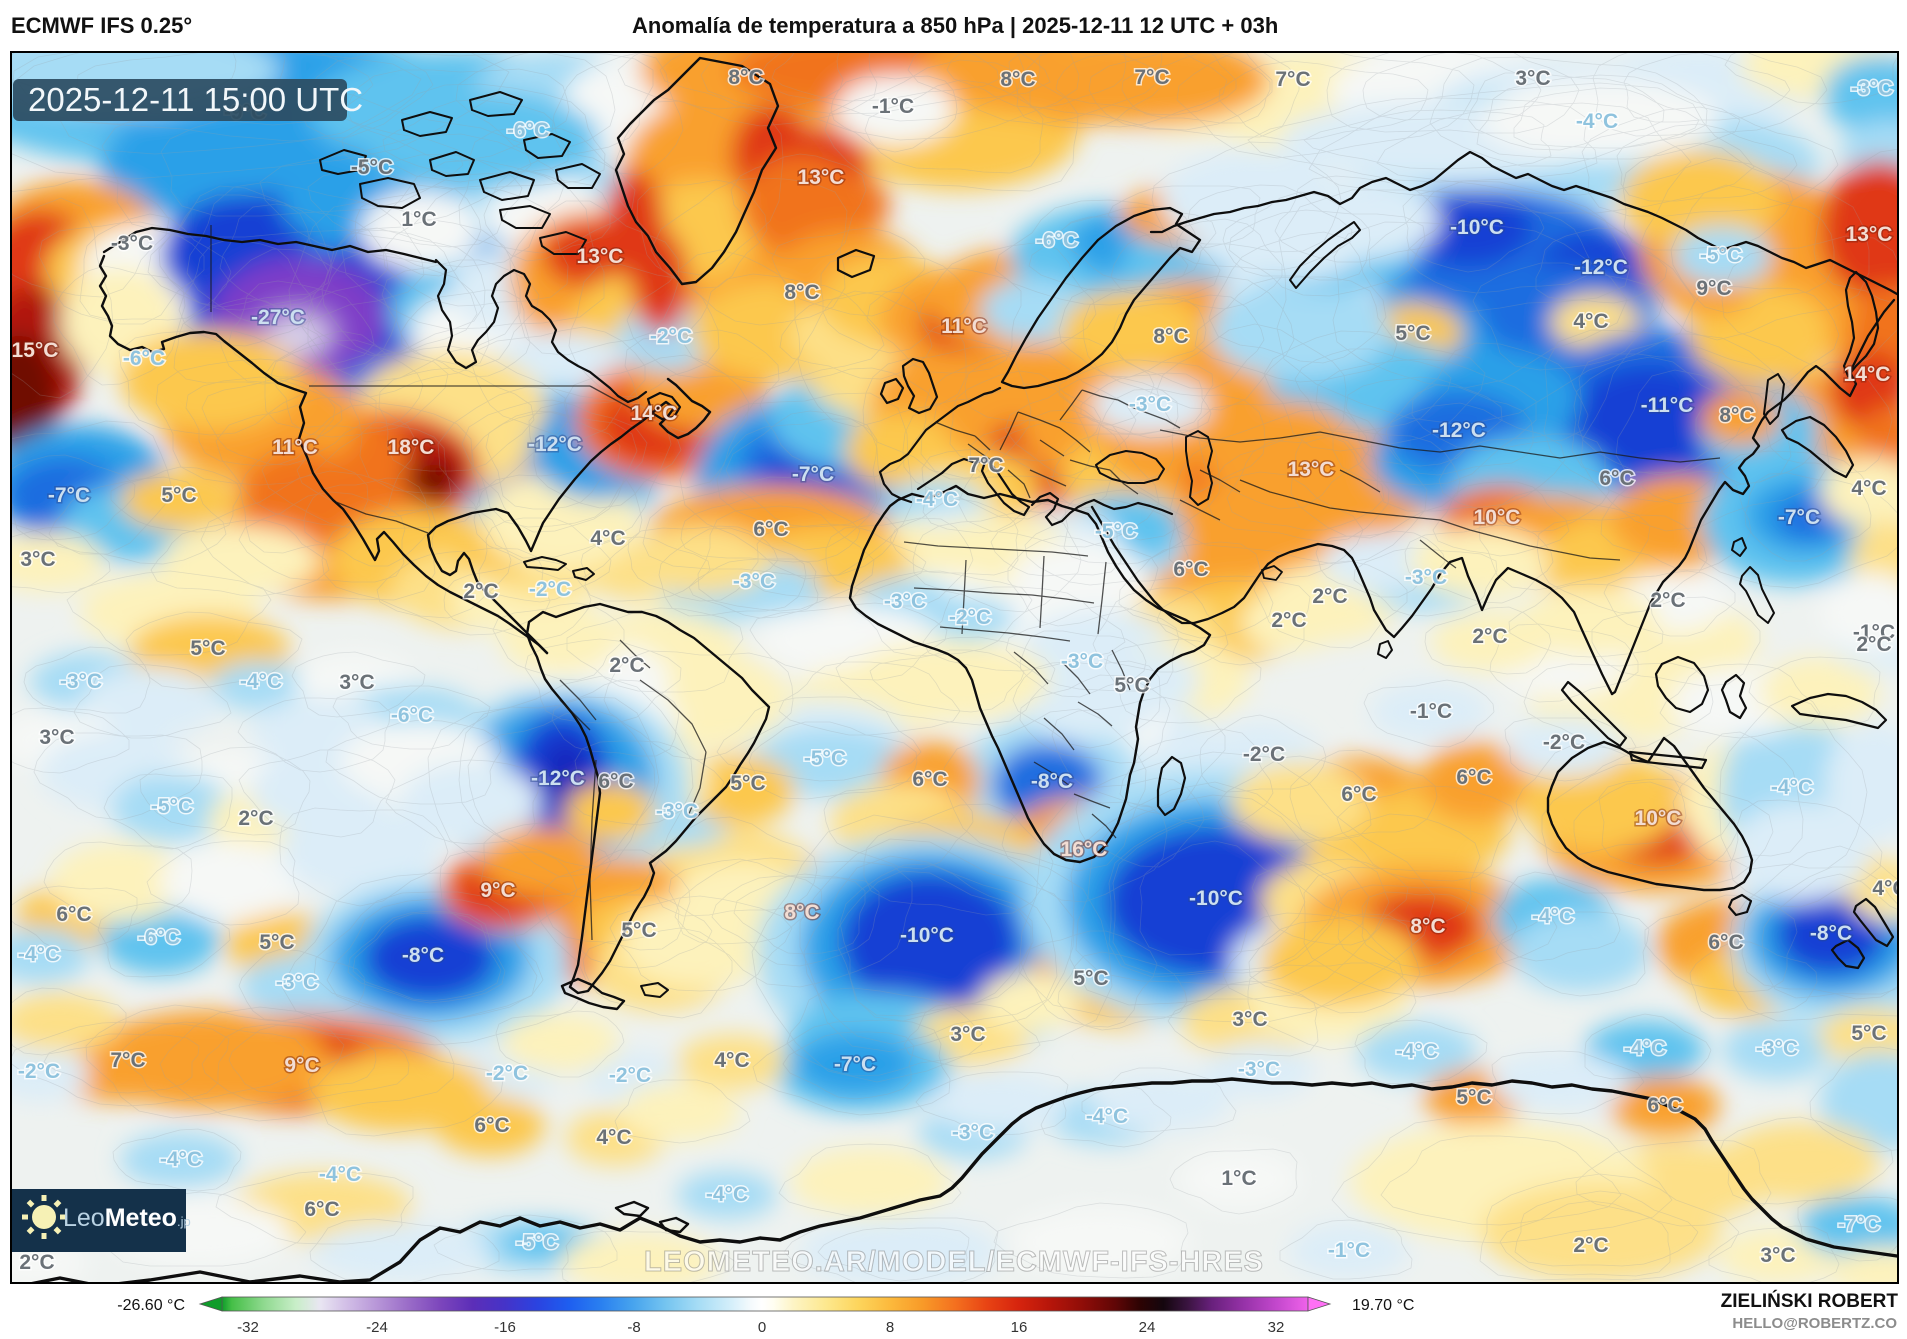 This screenshot has width=1907, height=1339. Describe the element at coordinates (377, 1327) in the screenshot. I see `svg-text: -24` at that location.